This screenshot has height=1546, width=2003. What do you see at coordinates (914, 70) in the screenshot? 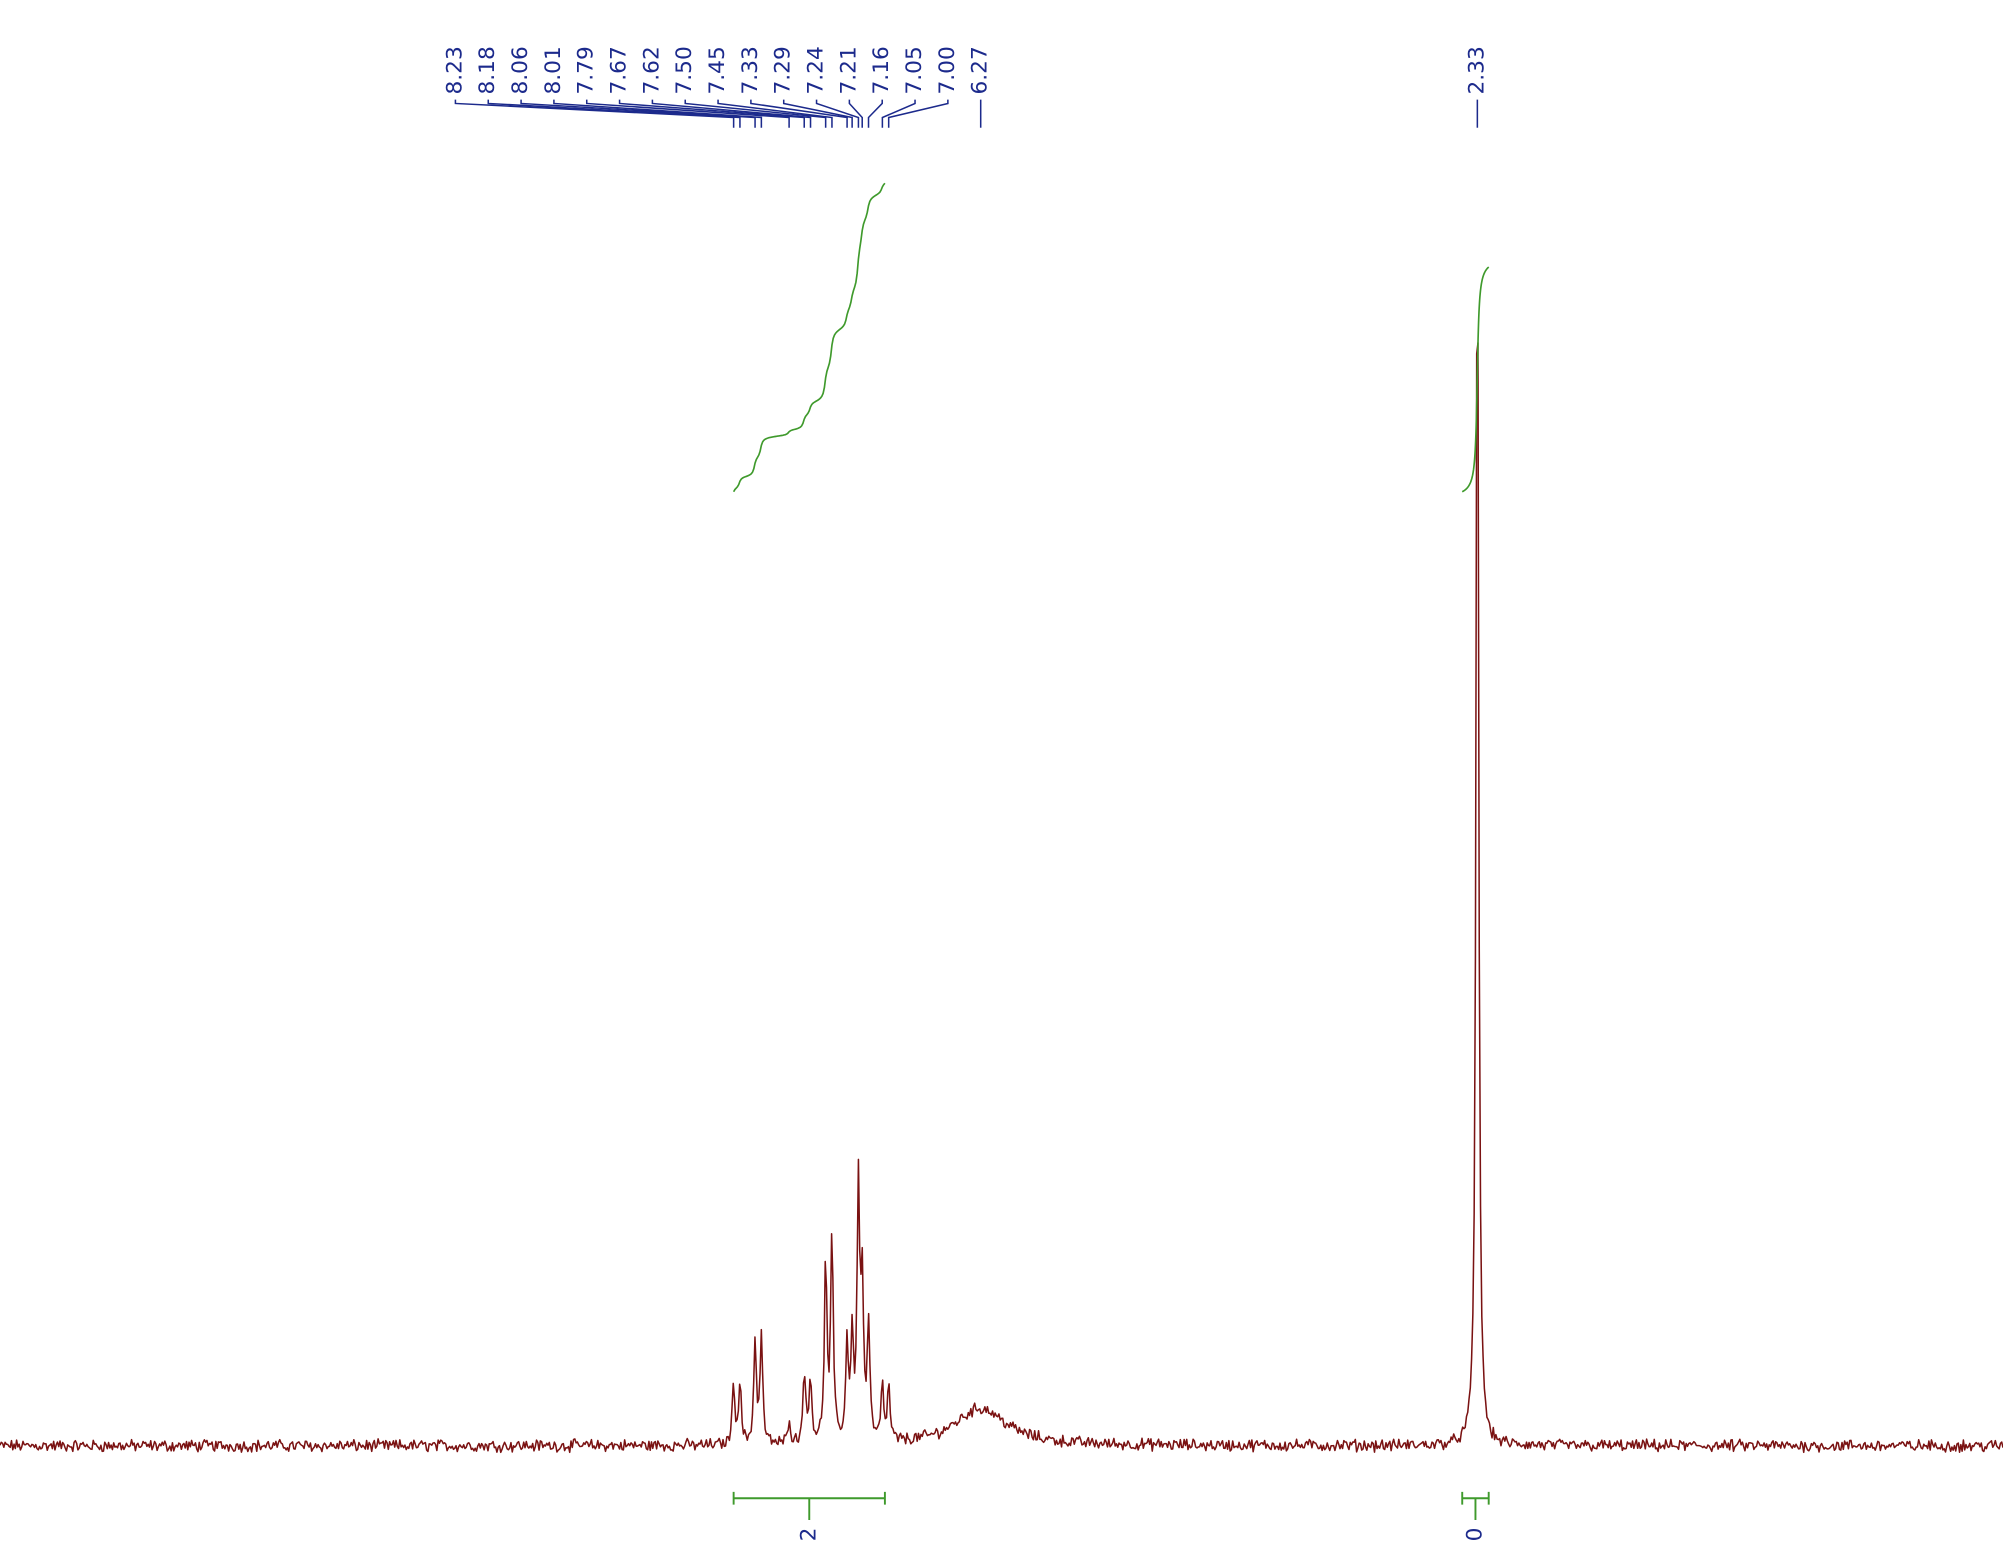
I see `peak-label: 7.05` at bounding box center [914, 70].